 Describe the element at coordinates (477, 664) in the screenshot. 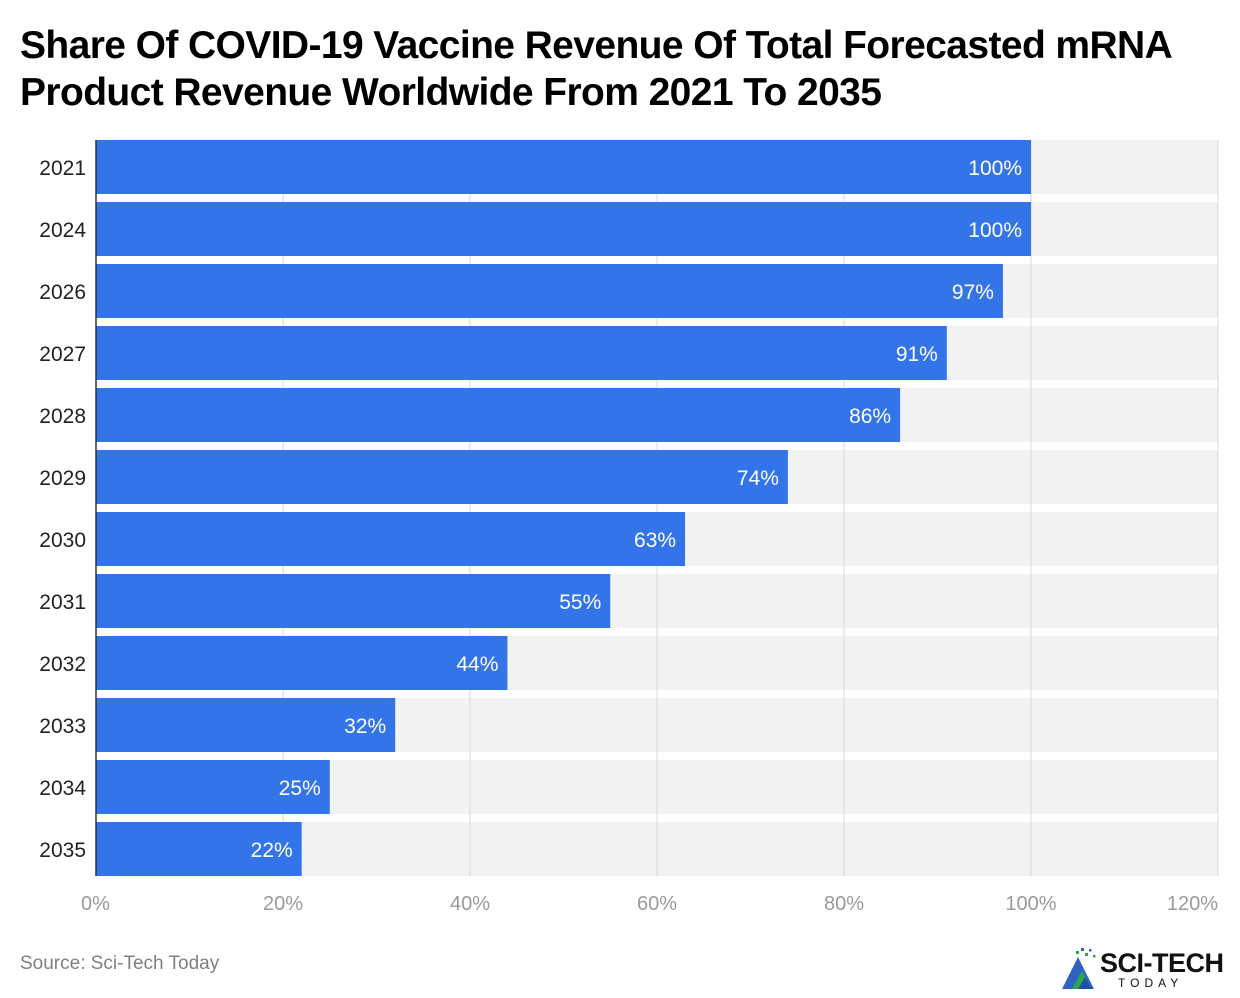

I see `data-label: 44%` at that location.